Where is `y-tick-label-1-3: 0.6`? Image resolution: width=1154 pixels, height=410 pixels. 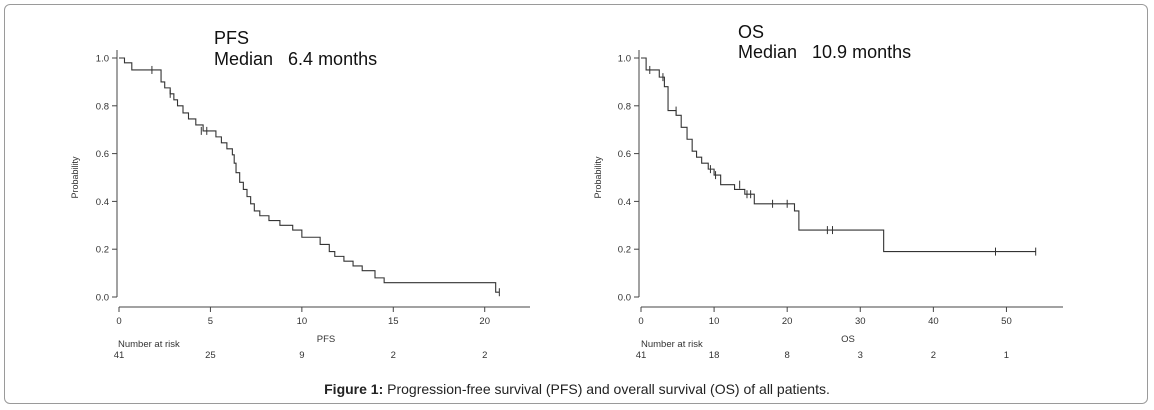 y-tick-label-1-3: 0.6 is located at coordinates (624, 154).